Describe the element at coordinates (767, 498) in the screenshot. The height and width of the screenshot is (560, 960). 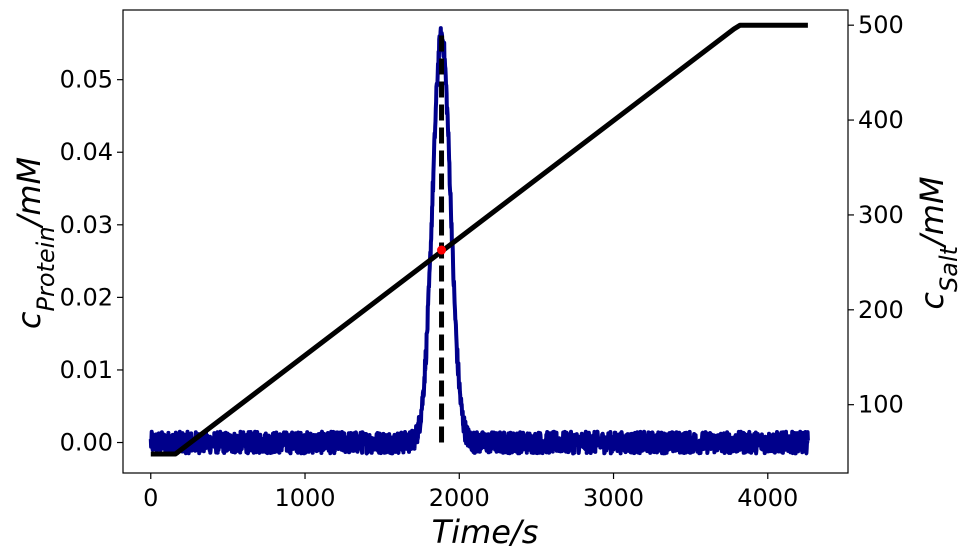
I see `x-tick-label: 4000` at that location.